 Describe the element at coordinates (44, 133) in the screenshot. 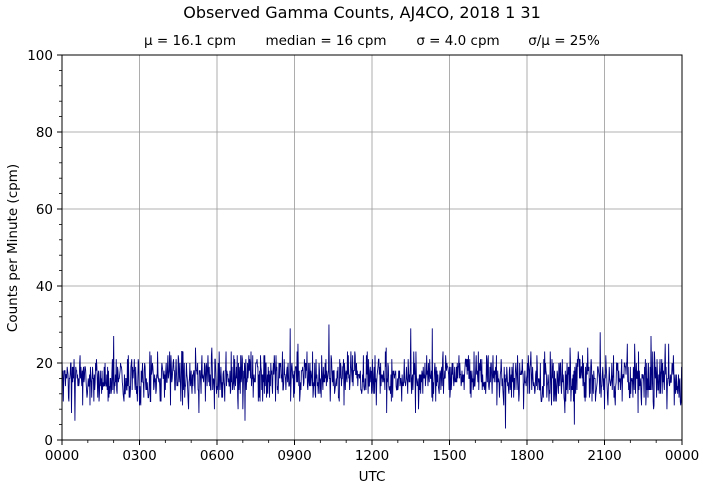

I see `y-tick-label: 80` at that location.